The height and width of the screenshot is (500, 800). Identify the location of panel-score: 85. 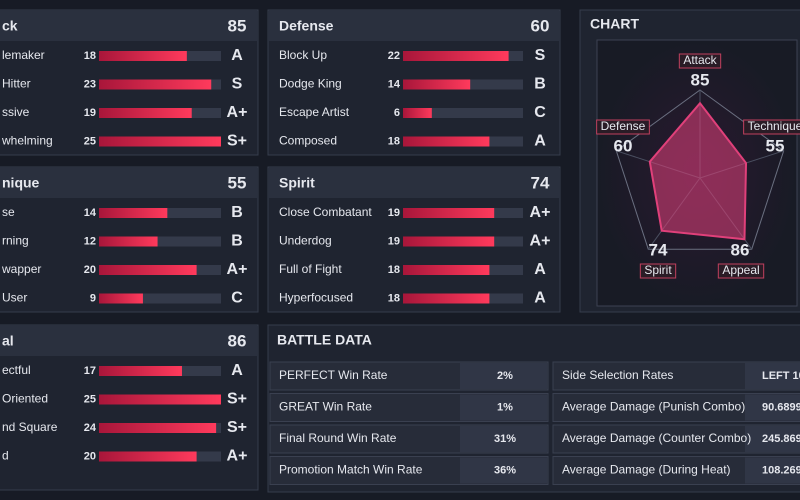
(237, 25).